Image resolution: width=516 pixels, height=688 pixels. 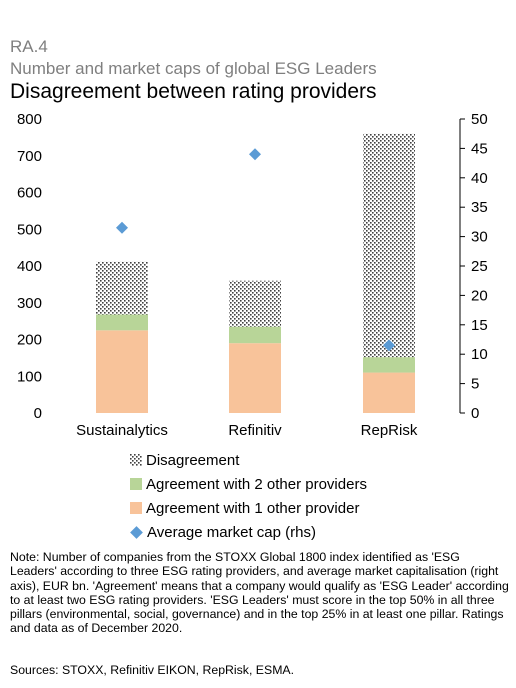 I want to click on left-tick-label: 200, so click(x=29, y=340).